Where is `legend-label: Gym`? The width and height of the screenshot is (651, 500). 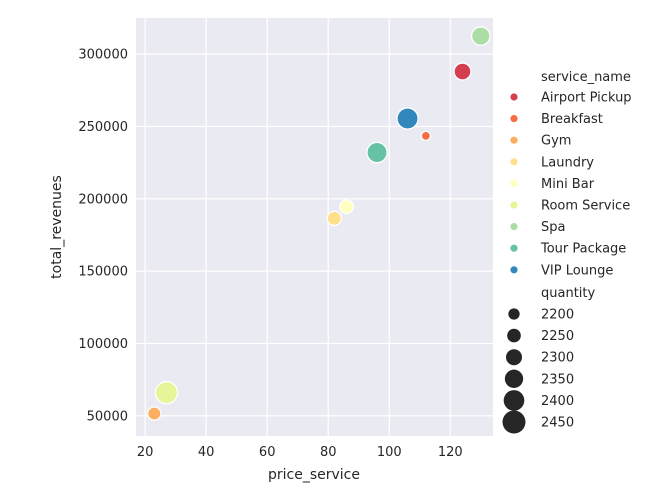
legend-label: Gym is located at coordinates (556, 141).